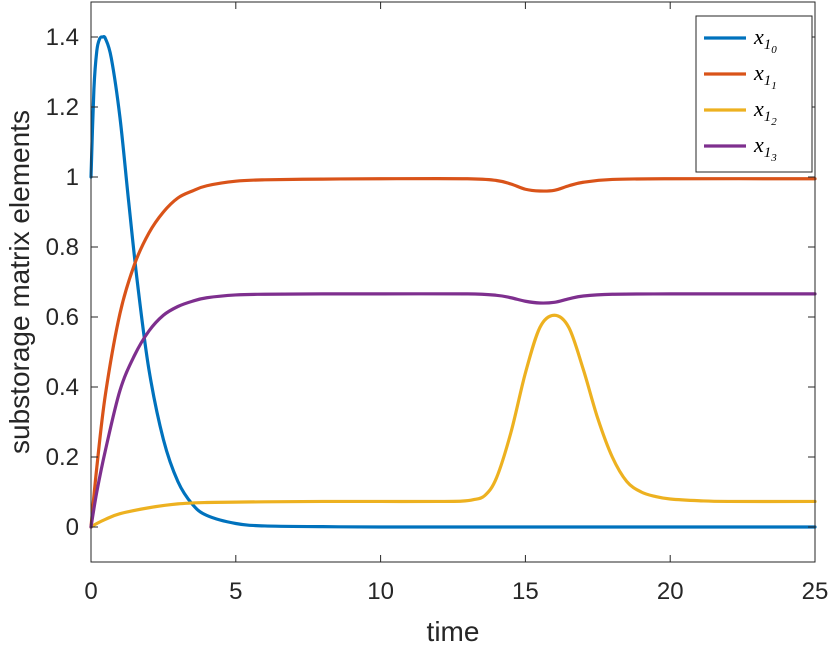 The image size is (830, 650). I want to click on y-tick-label: 1.2, so click(62, 107).